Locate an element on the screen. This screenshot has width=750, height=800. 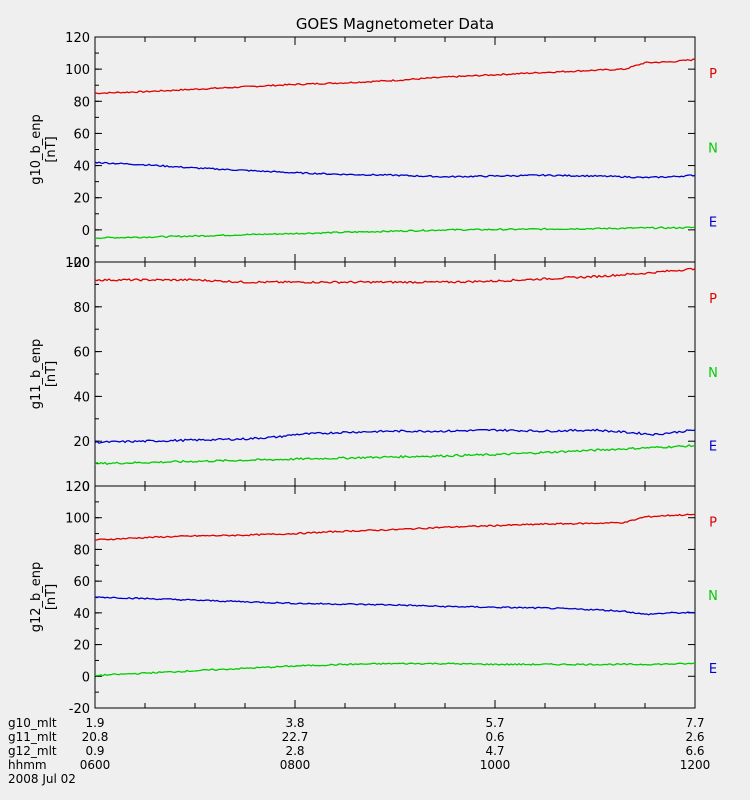
y-axis-label: g12_b_enp is located at coordinates (36, 597).